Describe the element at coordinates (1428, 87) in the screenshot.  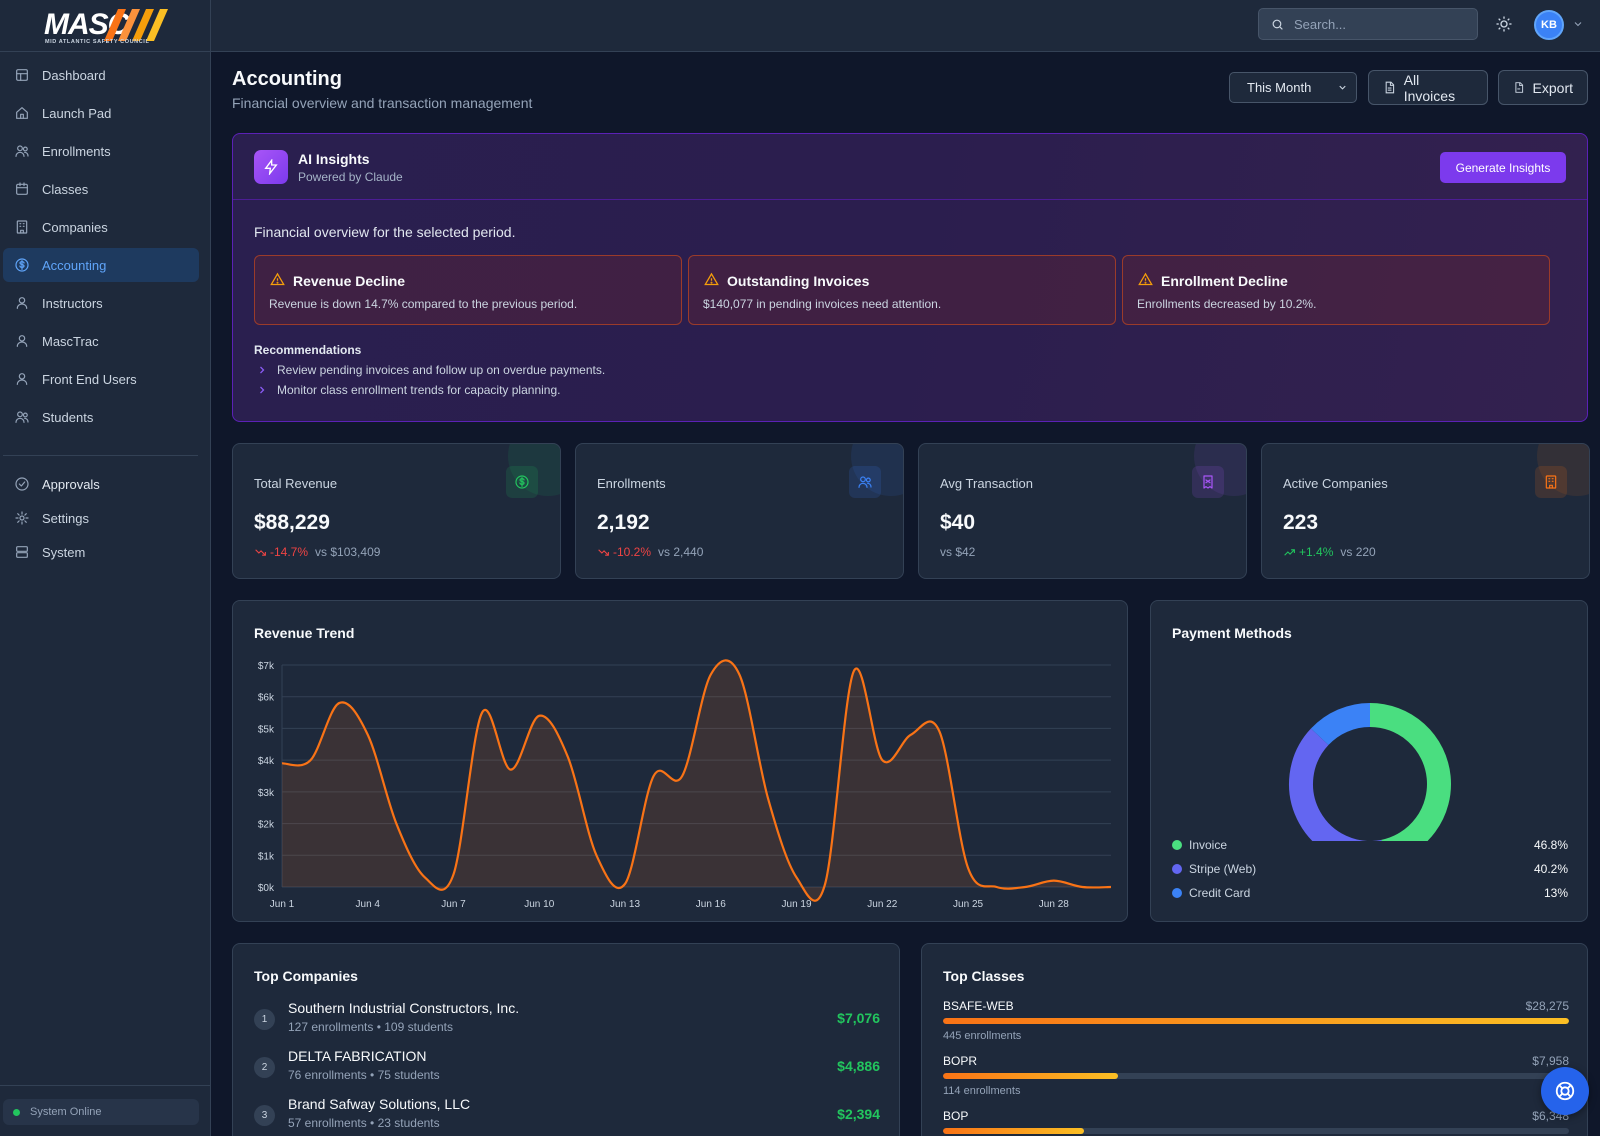
I see `all-invoices-button: All Invoices` at that location.